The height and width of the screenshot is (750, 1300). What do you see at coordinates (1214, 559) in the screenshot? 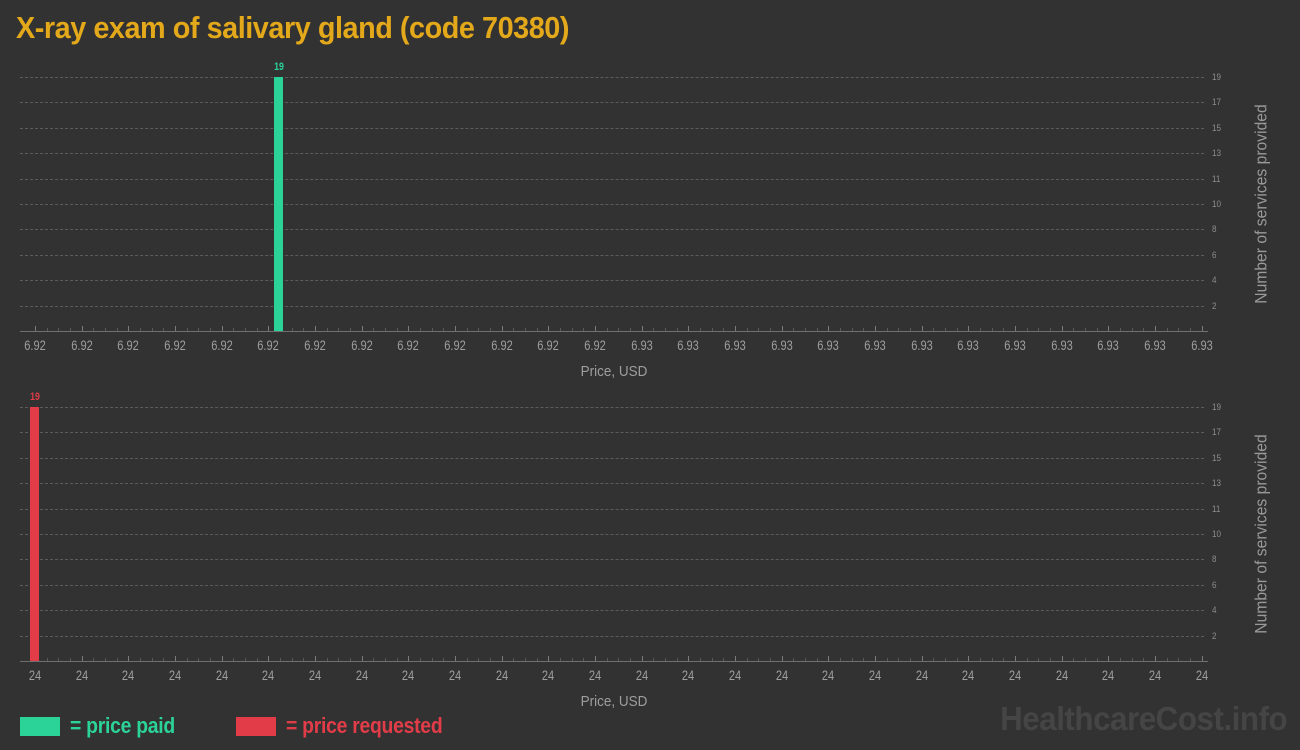
I see `y-tick-label: 8` at bounding box center [1214, 559].